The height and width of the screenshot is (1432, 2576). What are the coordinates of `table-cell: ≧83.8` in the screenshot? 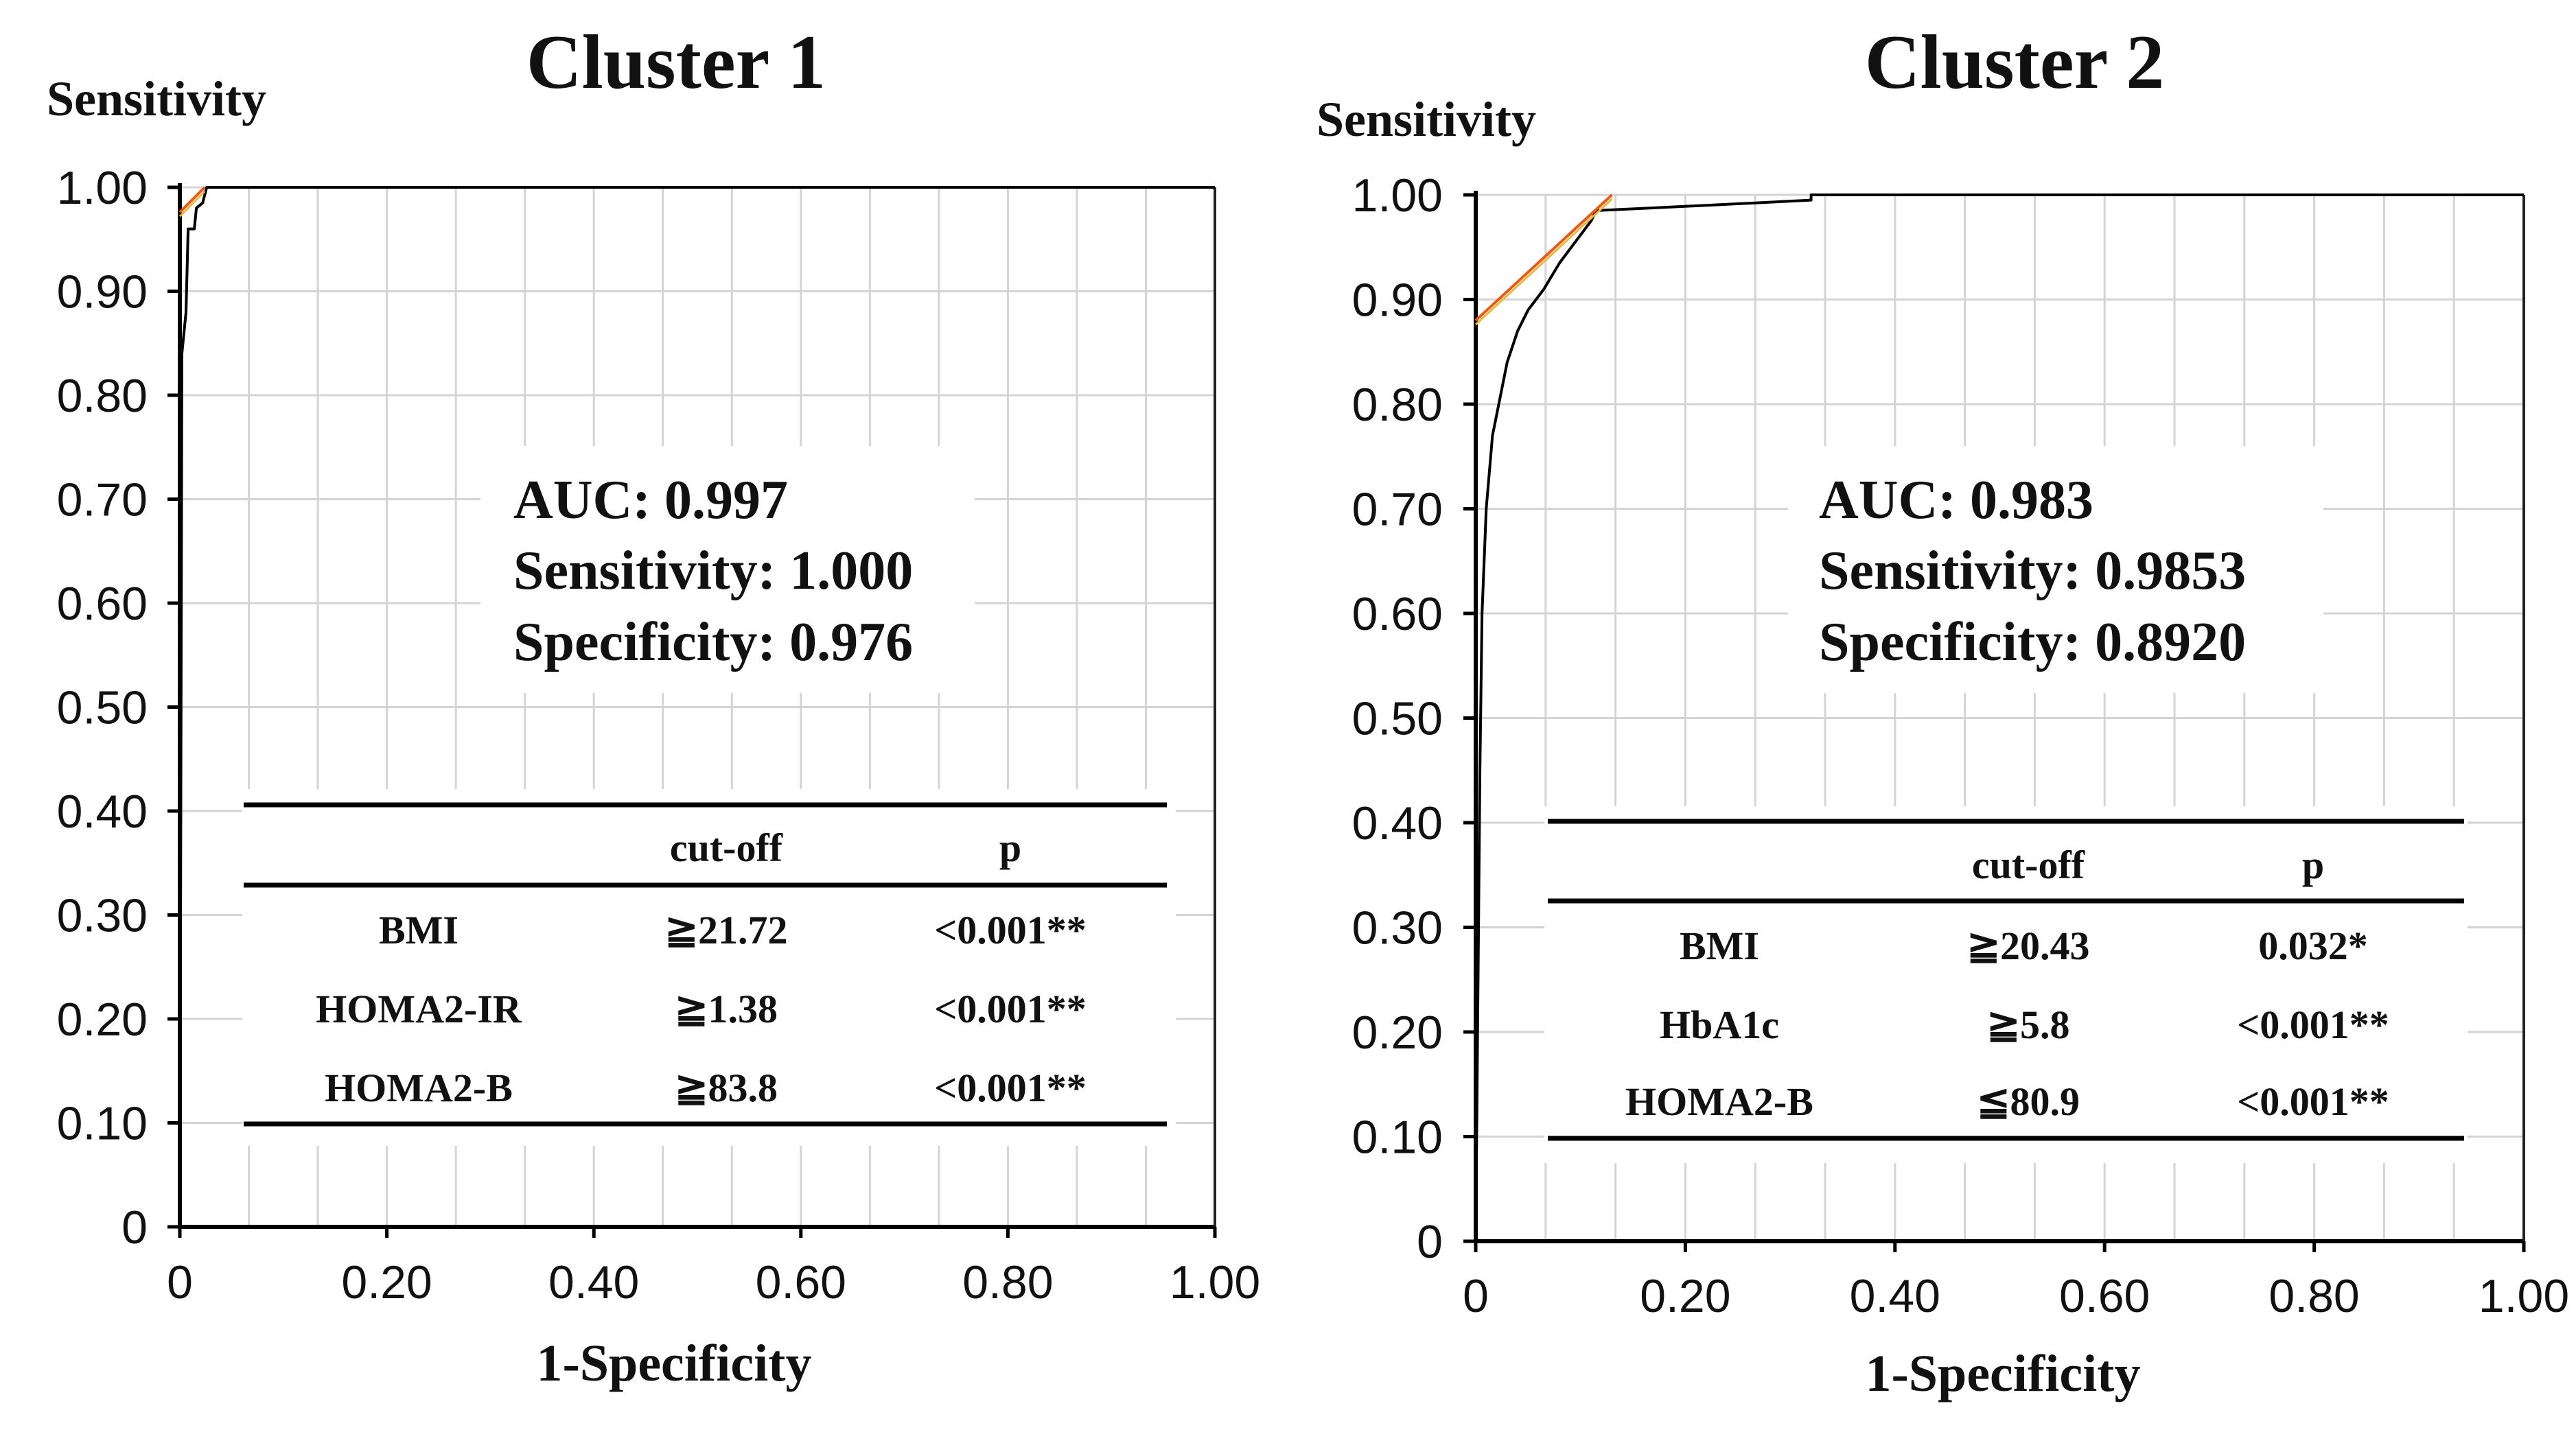 It's located at (727, 1088).